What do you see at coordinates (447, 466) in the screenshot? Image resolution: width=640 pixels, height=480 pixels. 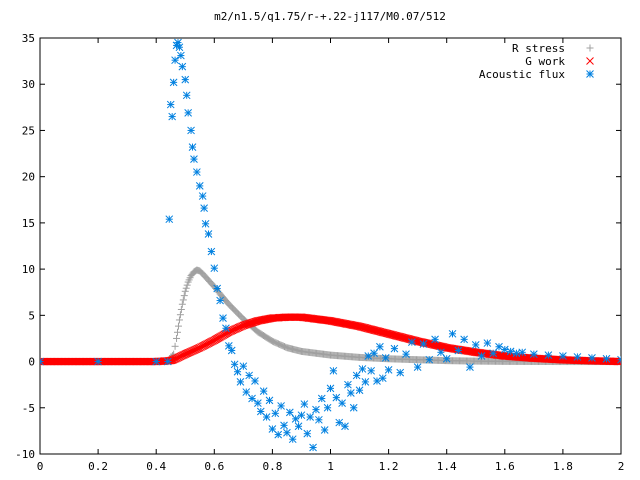 I see `x-tick-label: 1.4` at bounding box center [447, 466].